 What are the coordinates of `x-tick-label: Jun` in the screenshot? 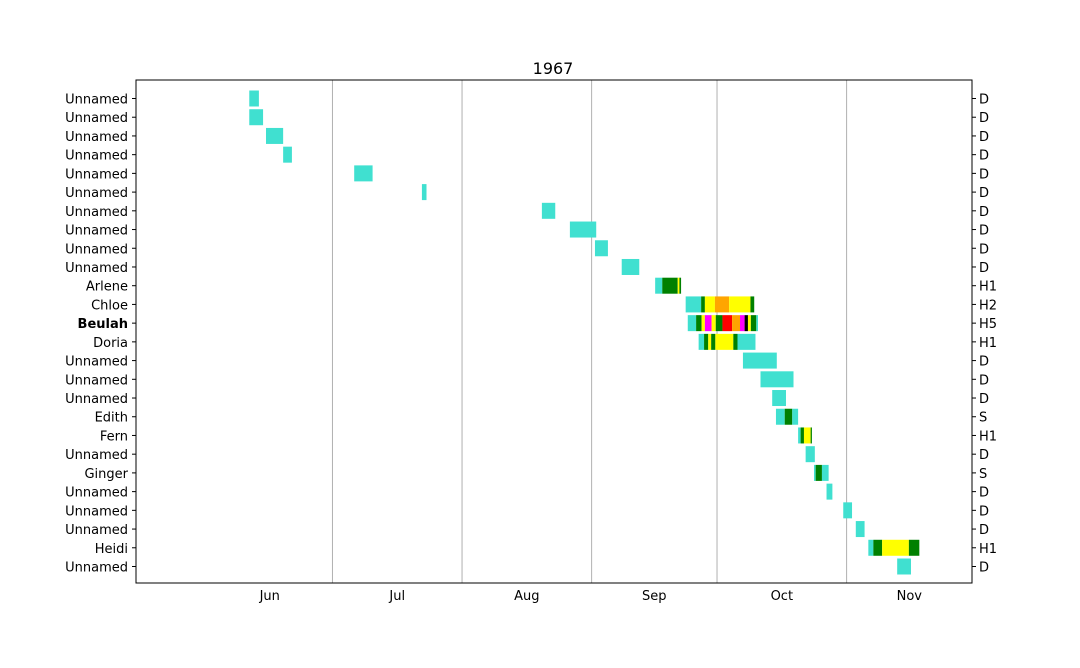 It's located at (269, 596).